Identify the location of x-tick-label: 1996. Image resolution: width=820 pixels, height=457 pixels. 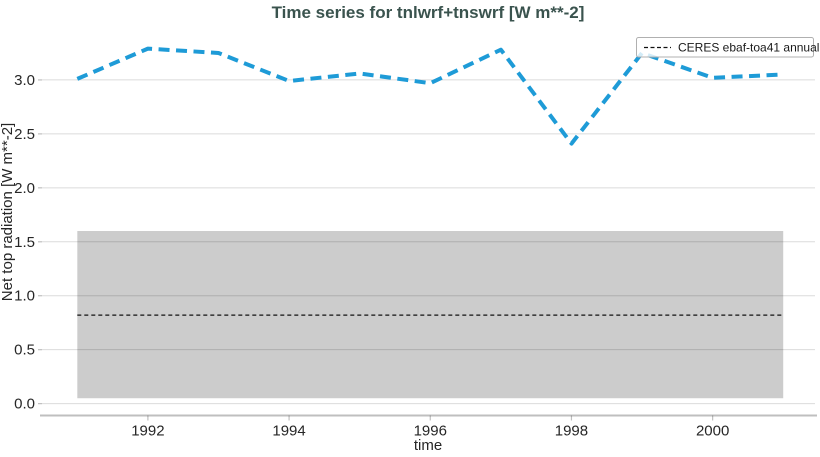
(430, 431).